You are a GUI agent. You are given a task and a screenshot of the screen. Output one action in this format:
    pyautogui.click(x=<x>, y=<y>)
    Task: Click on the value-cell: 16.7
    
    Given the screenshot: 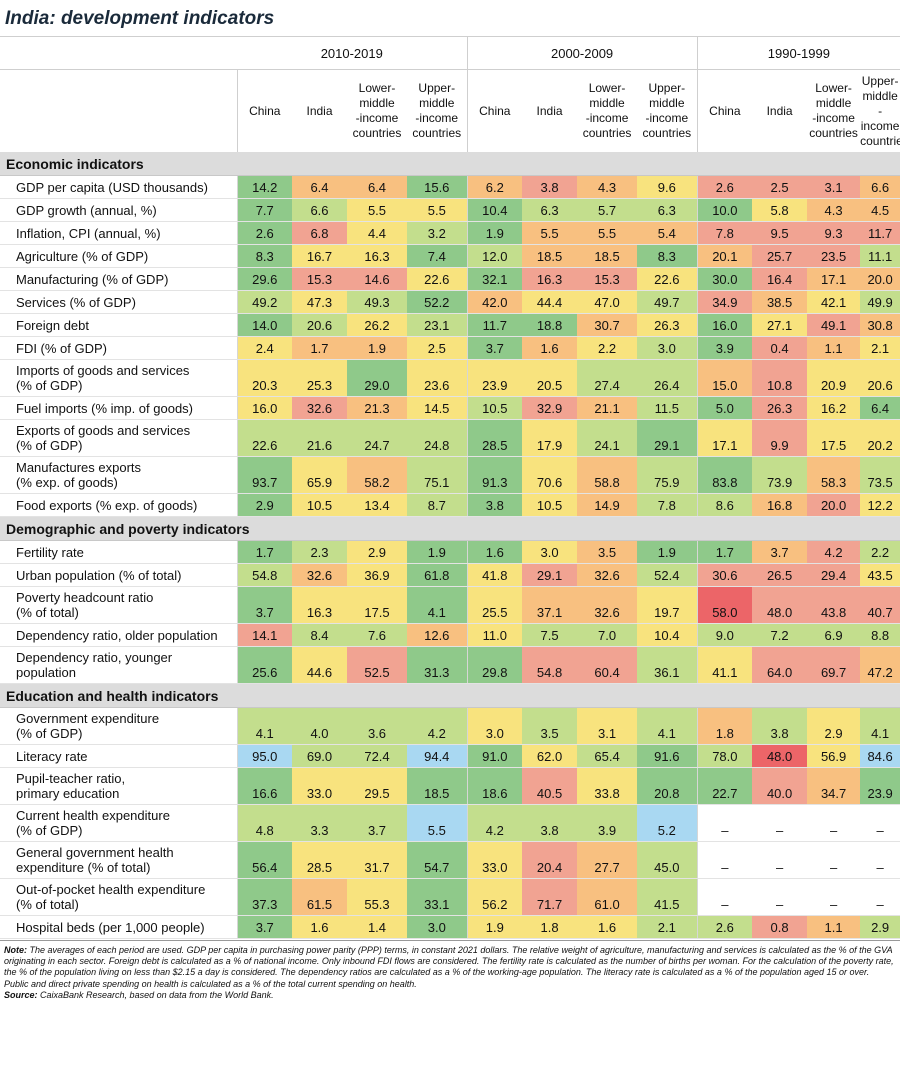 What is the action you would take?
    pyautogui.click(x=319, y=256)
    